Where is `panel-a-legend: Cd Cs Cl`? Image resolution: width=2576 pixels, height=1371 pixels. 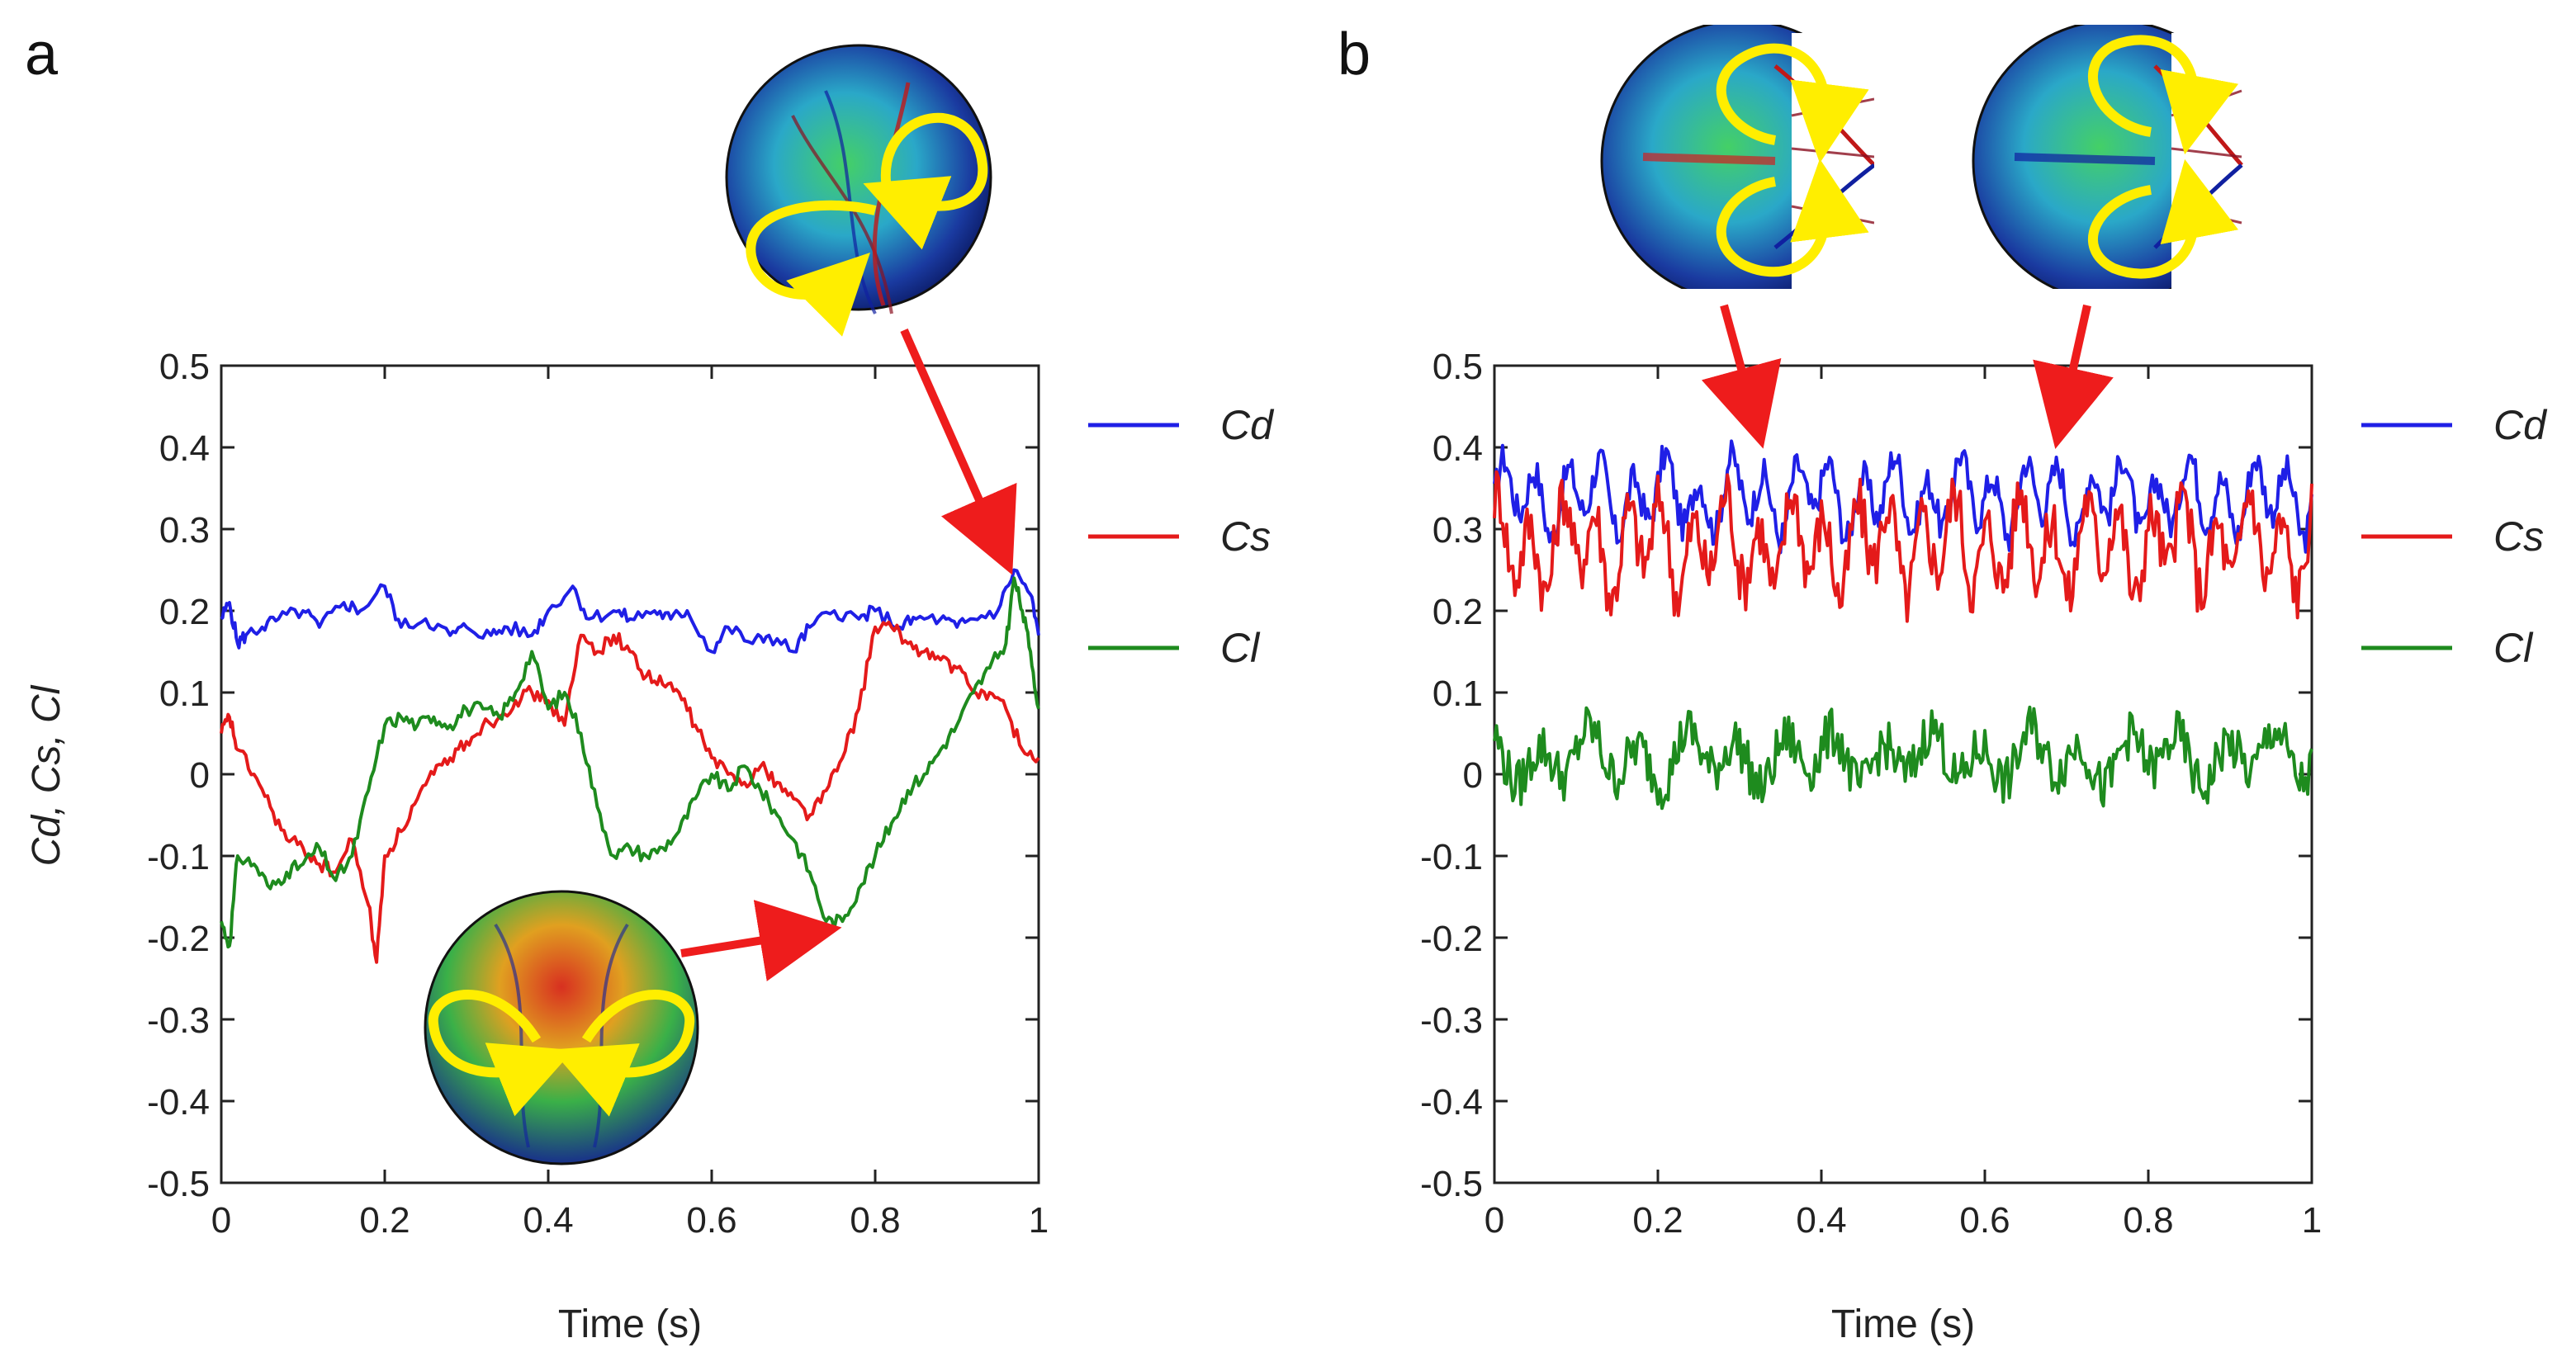 panel-a-legend: Cd Cs Cl is located at coordinates (1181, 537).